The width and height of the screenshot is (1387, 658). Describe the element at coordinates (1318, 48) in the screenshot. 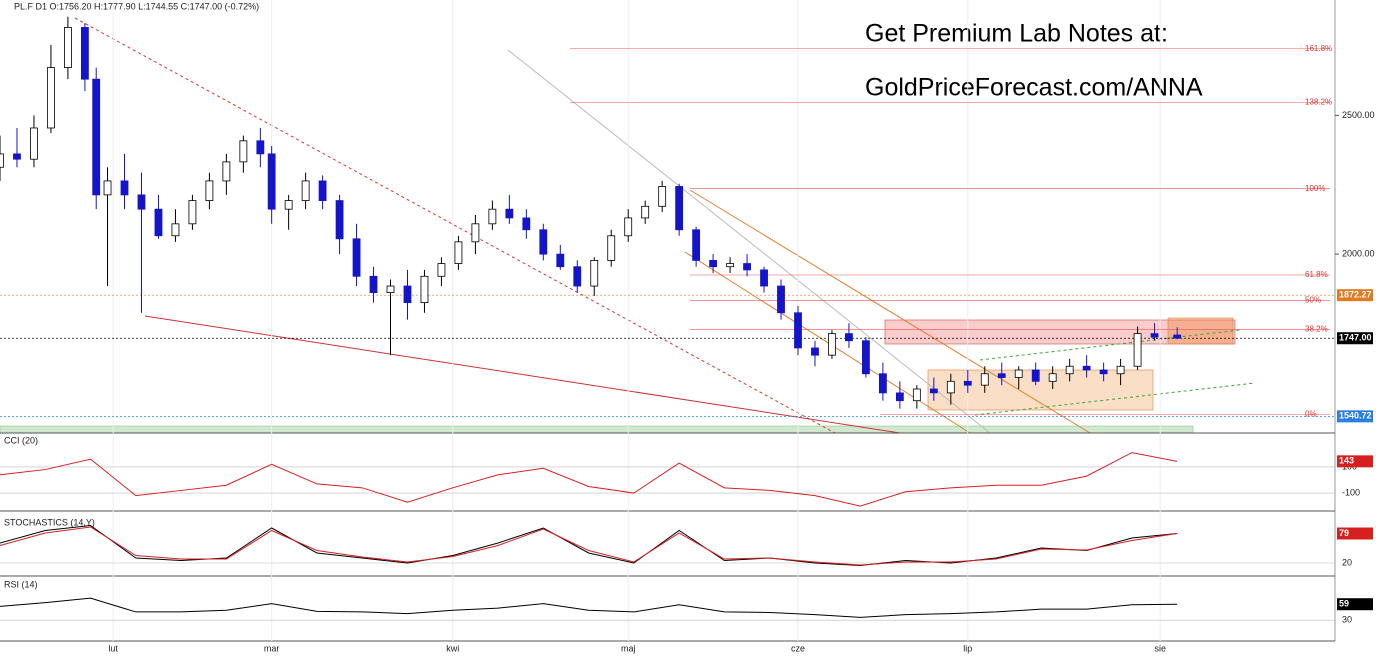

I see `fib-label: 161.8%` at that location.